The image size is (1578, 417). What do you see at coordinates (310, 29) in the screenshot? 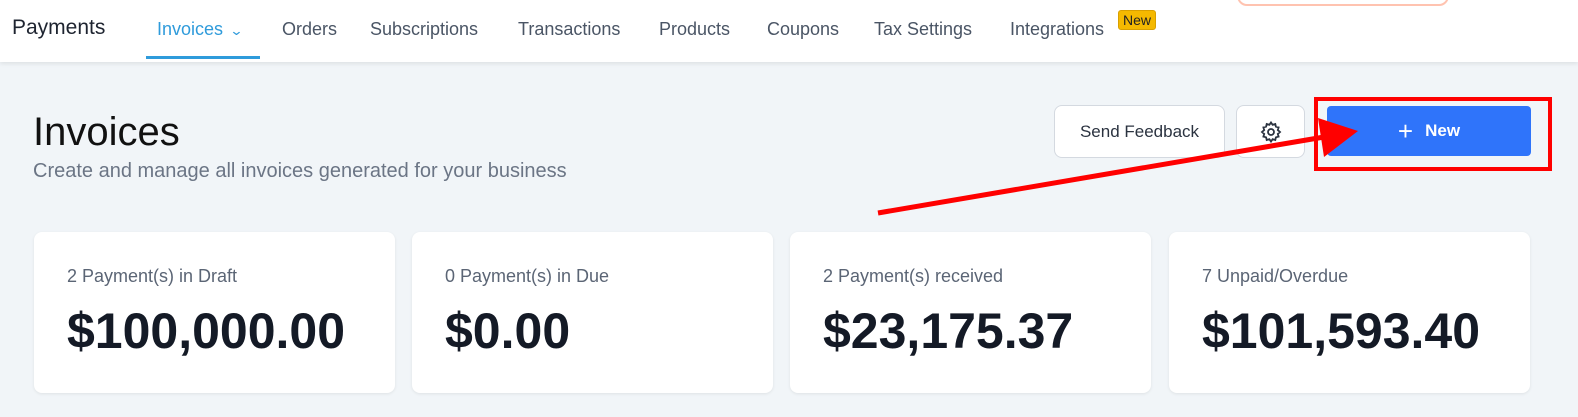
I see `tab-orders: Orders` at bounding box center [310, 29].